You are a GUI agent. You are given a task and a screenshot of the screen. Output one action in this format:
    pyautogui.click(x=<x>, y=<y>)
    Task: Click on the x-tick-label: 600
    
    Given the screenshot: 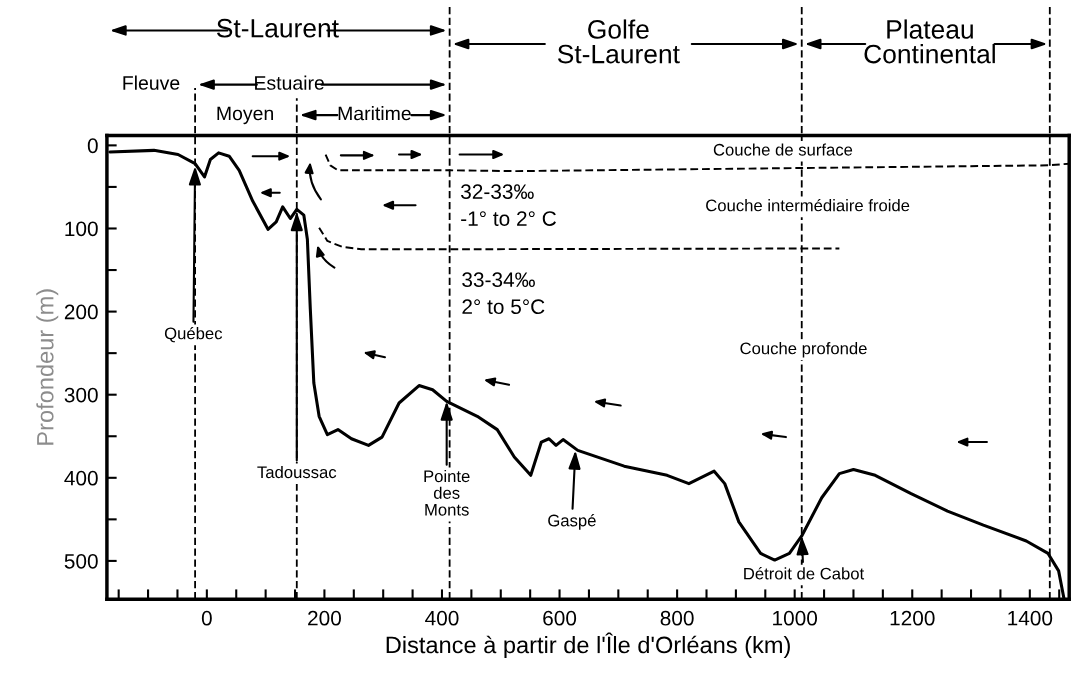 What is the action you would take?
    pyautogui.click(x=560, y=618)
    